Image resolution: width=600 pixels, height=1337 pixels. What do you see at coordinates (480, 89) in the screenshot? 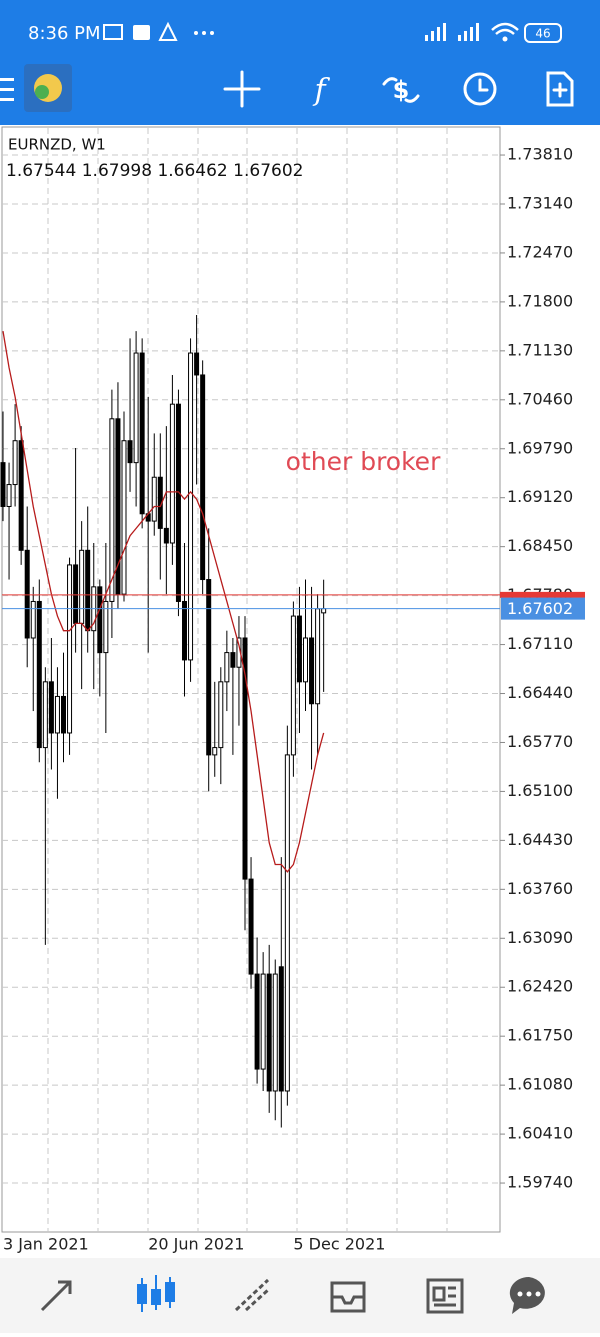
I see `period-button` at bounding box center [480, 89].